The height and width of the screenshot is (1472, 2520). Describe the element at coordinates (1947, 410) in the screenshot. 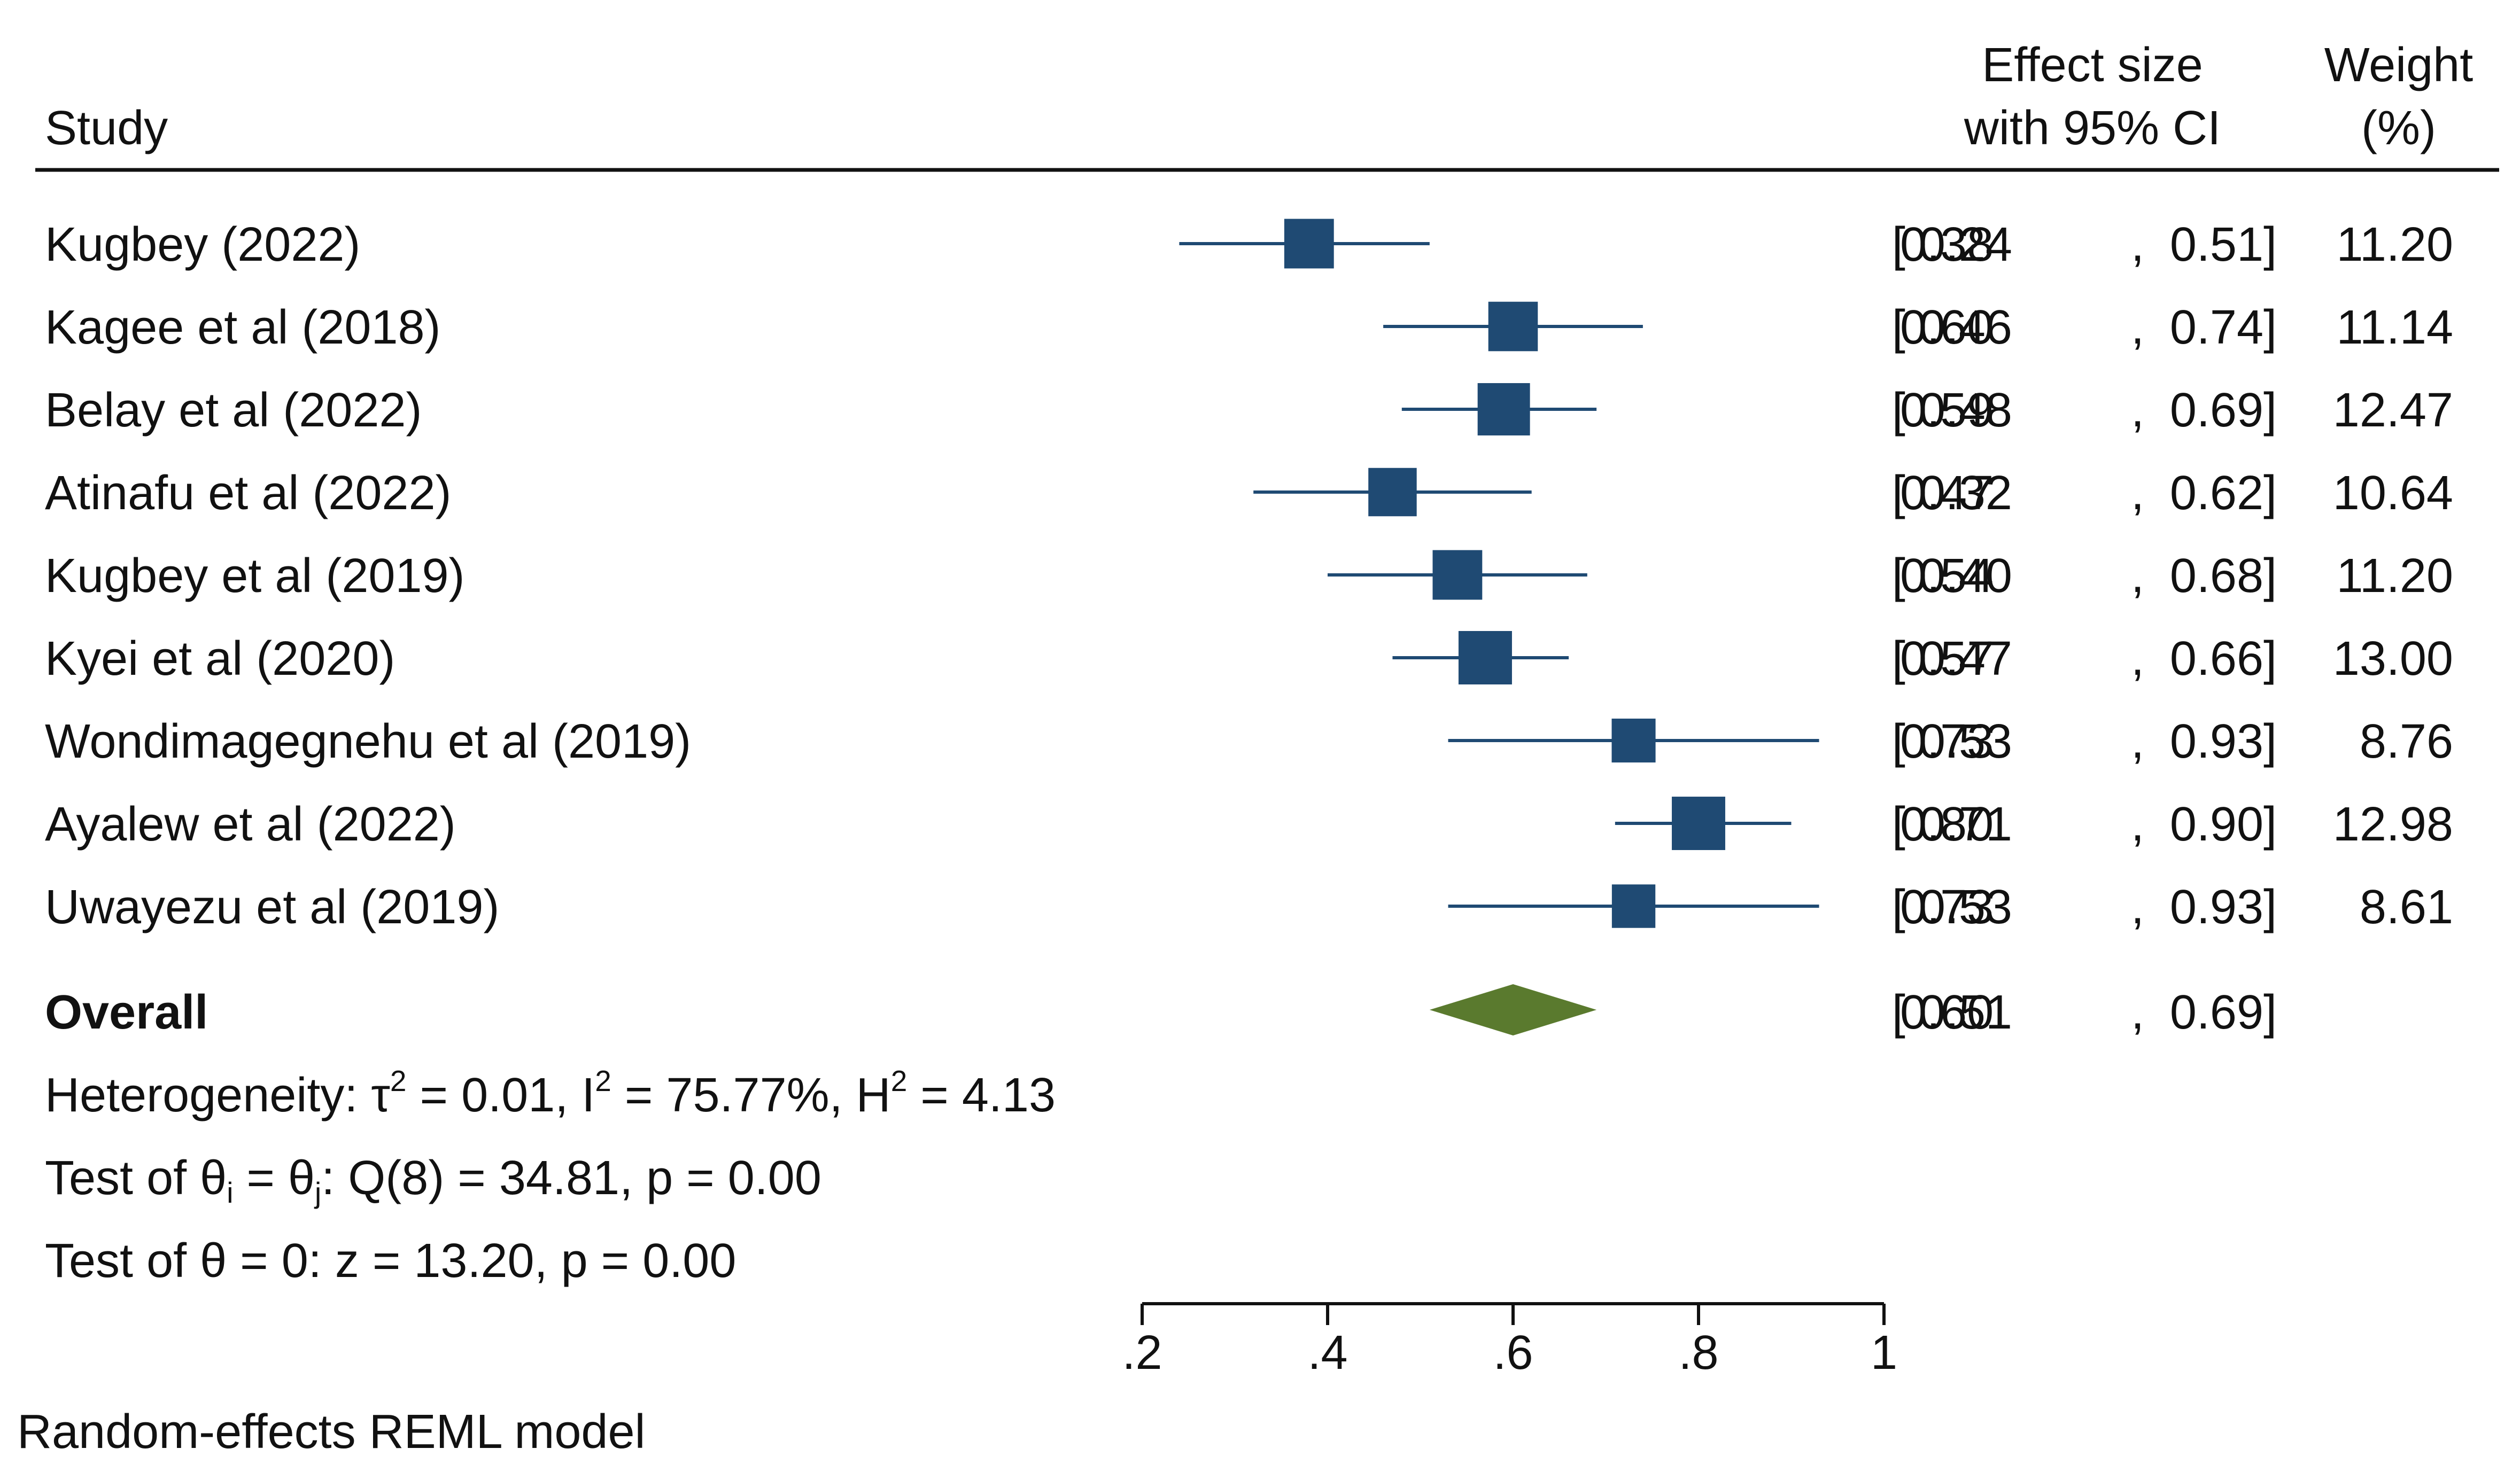

I see `study-effect-text: 0.59` at that location.